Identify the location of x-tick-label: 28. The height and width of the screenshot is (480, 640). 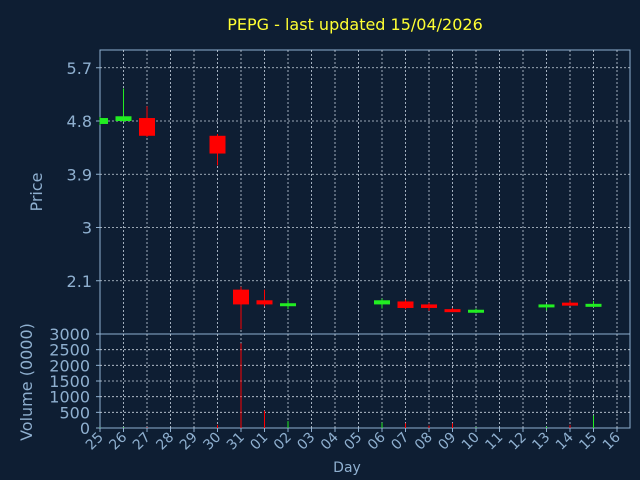
(165, 442).